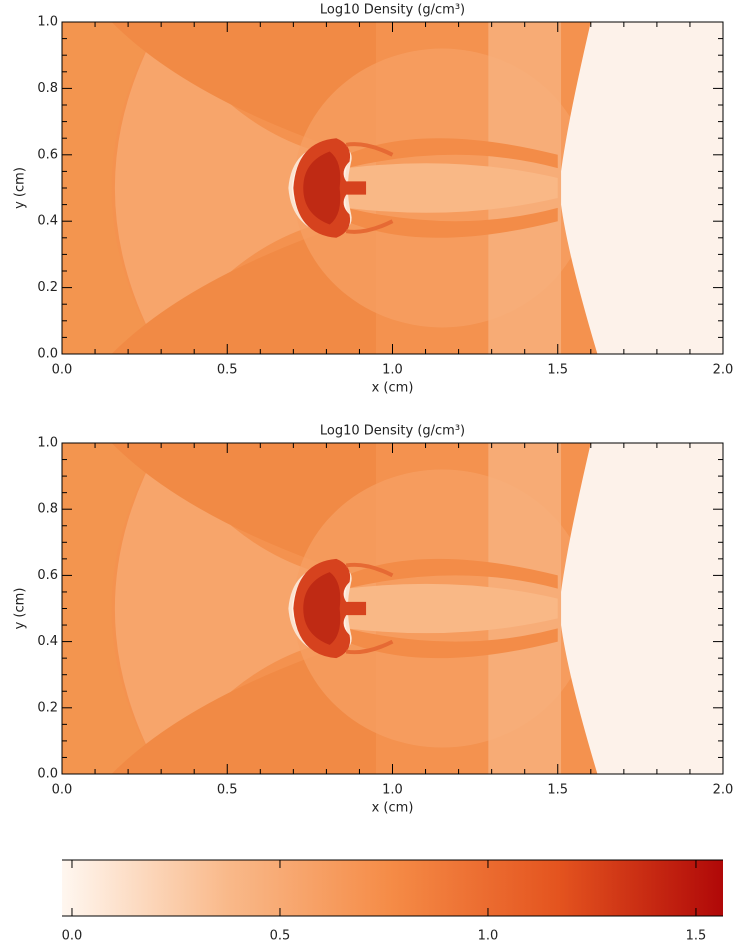 The height and width of the screenshot is (949, 737). I want to click on colorbar-tick-label: 0.0, so click(72, 936).